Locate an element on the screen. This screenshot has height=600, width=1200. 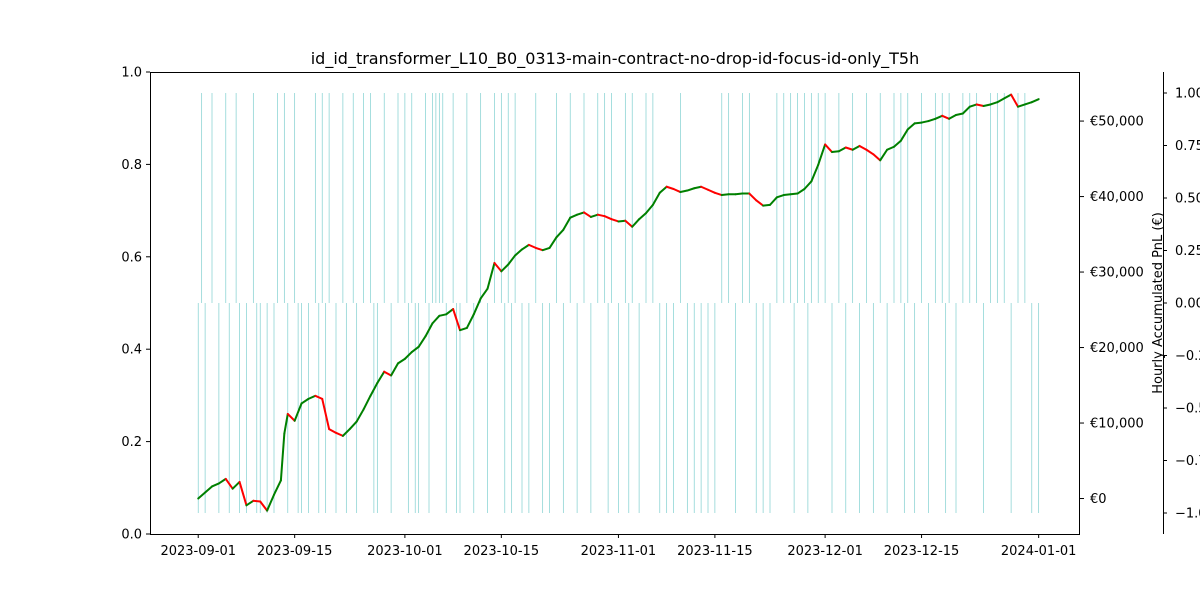
left-tick-label: 1.0 is located at coordinates (131, 73).